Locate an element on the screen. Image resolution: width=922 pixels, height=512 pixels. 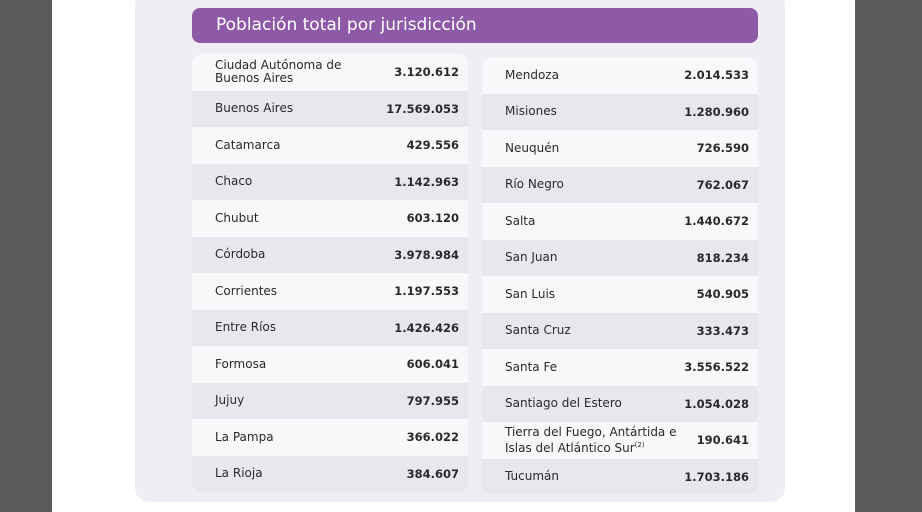
population-value: 1.280.960 is located at coordinates (716, 111).